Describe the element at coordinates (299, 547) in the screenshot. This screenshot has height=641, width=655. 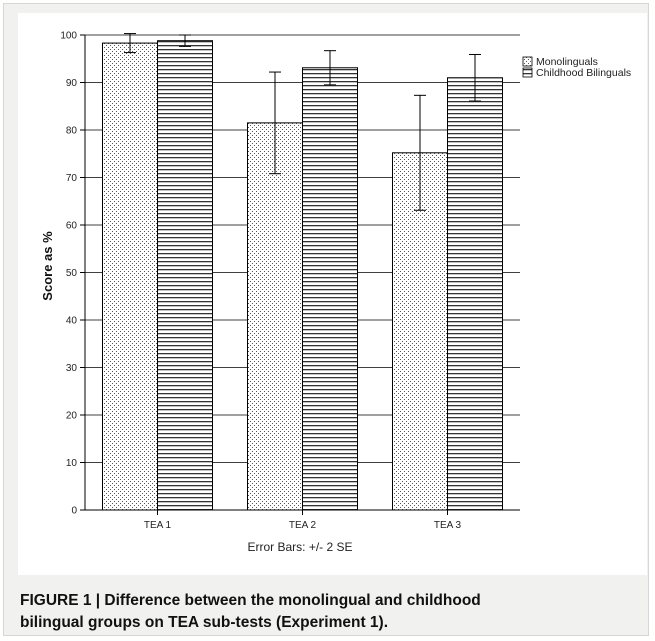
I see `error-bars-note: Error Bars: +/- 2 SE` at that location.